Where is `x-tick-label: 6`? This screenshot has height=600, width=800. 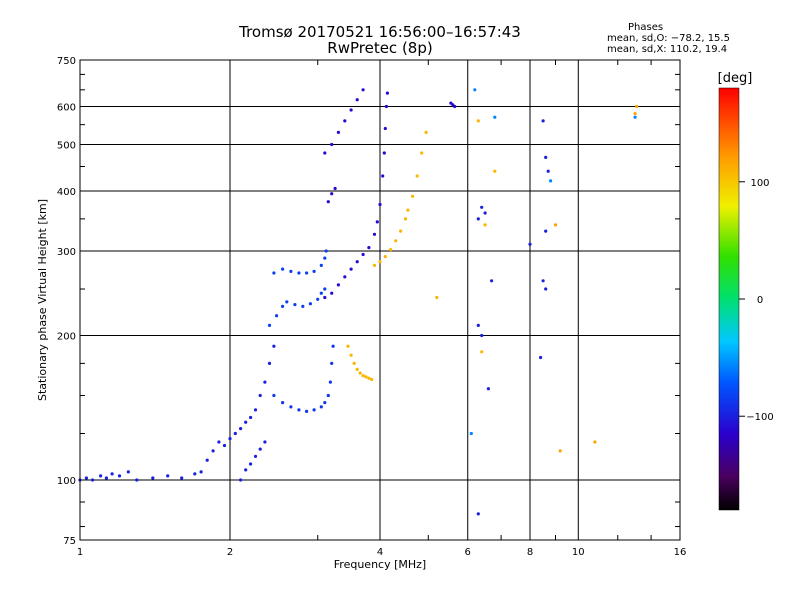 x-tick-label: 6 is located at coordinates (468, 552).